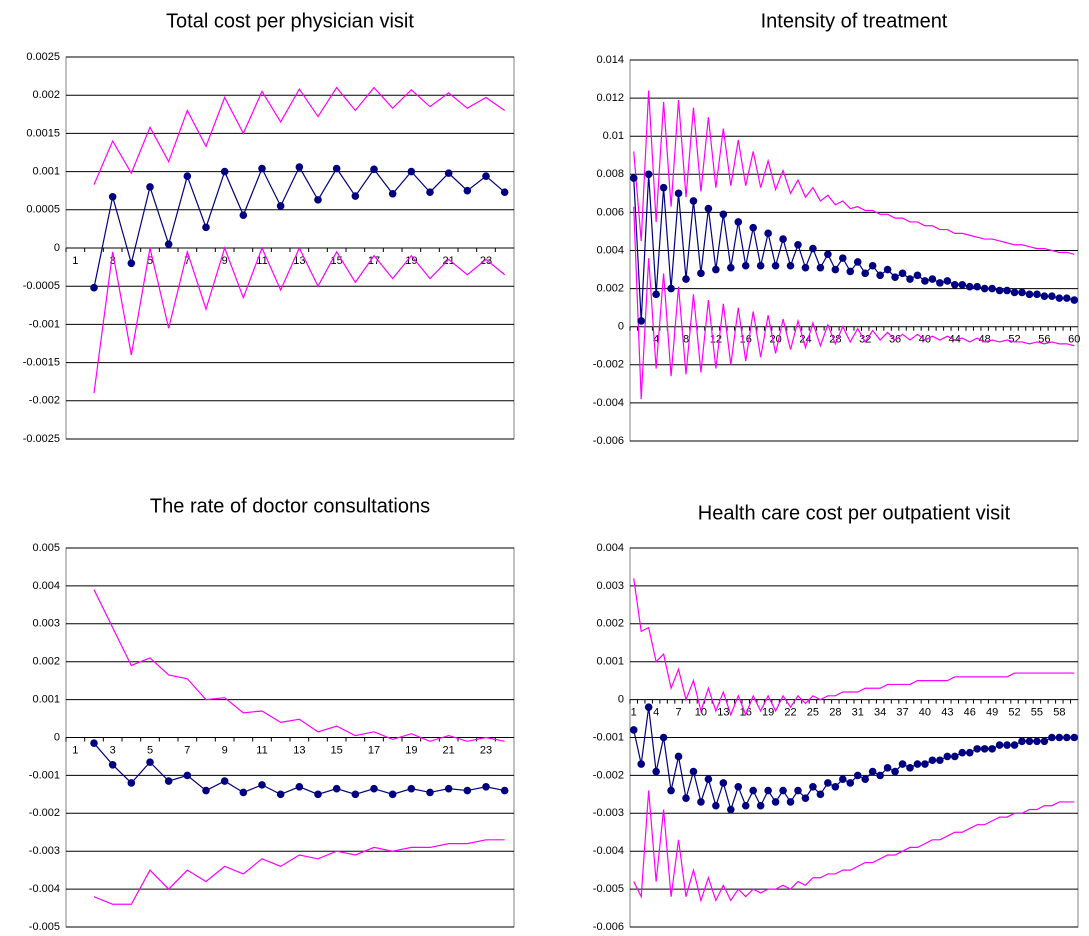  What do you see at coordinates (656, 340) in the screenshot?
I see `x-tick-label: 4` at bounding box center [656, 340].